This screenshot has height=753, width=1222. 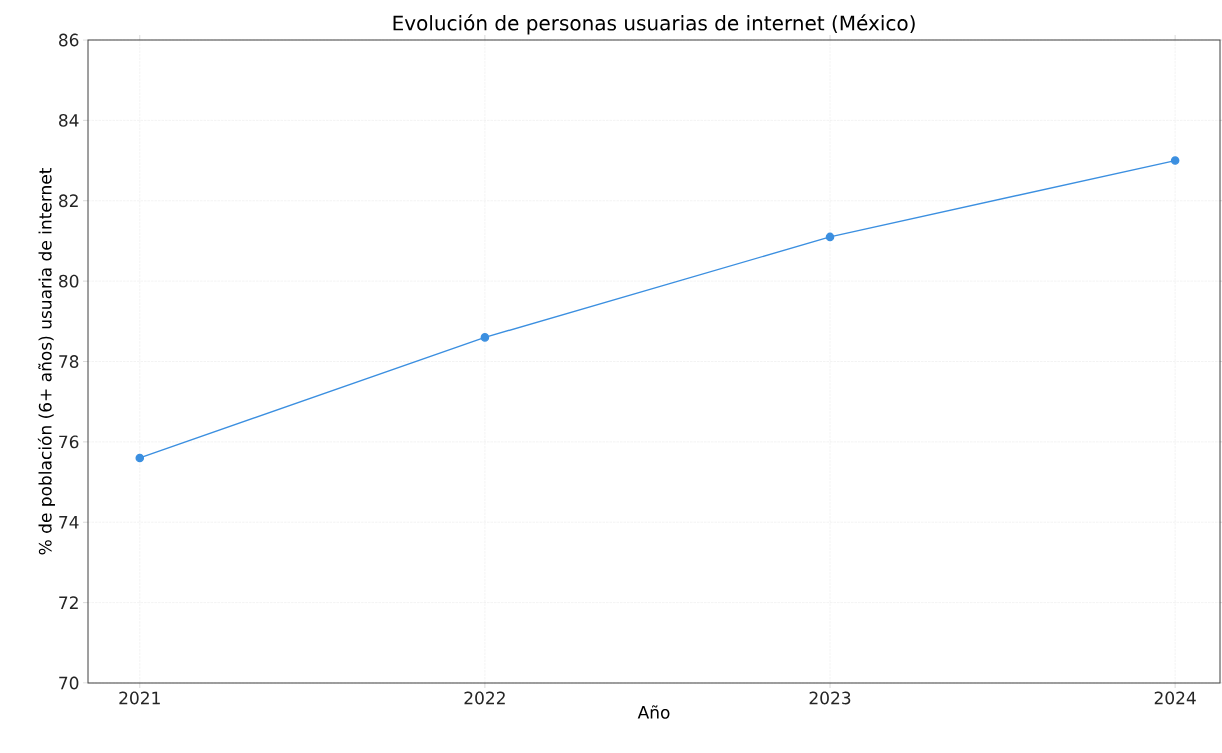 What do you see at coordinates (830, 698) in the screenshot?
I see `x-tick-label: 2023` at bounding box center [830, 698].